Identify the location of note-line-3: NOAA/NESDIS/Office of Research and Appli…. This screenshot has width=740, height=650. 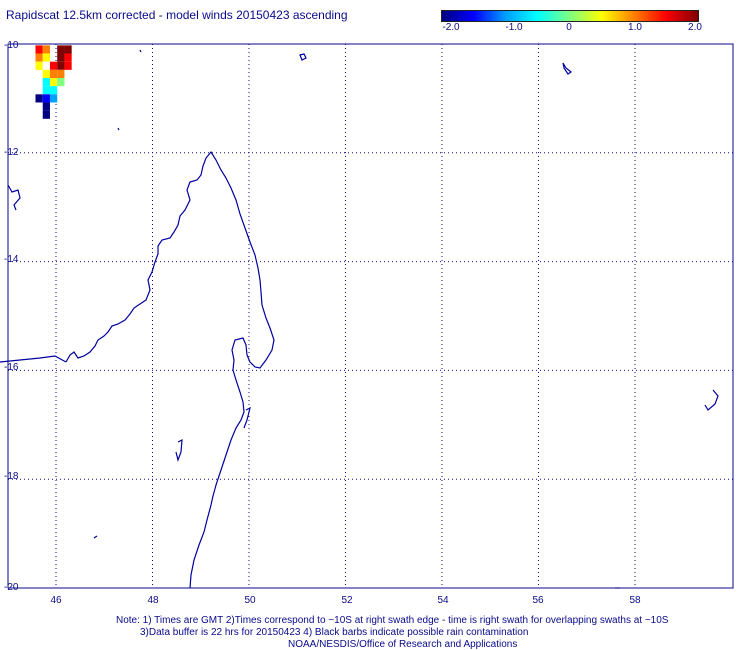
(403, 644).